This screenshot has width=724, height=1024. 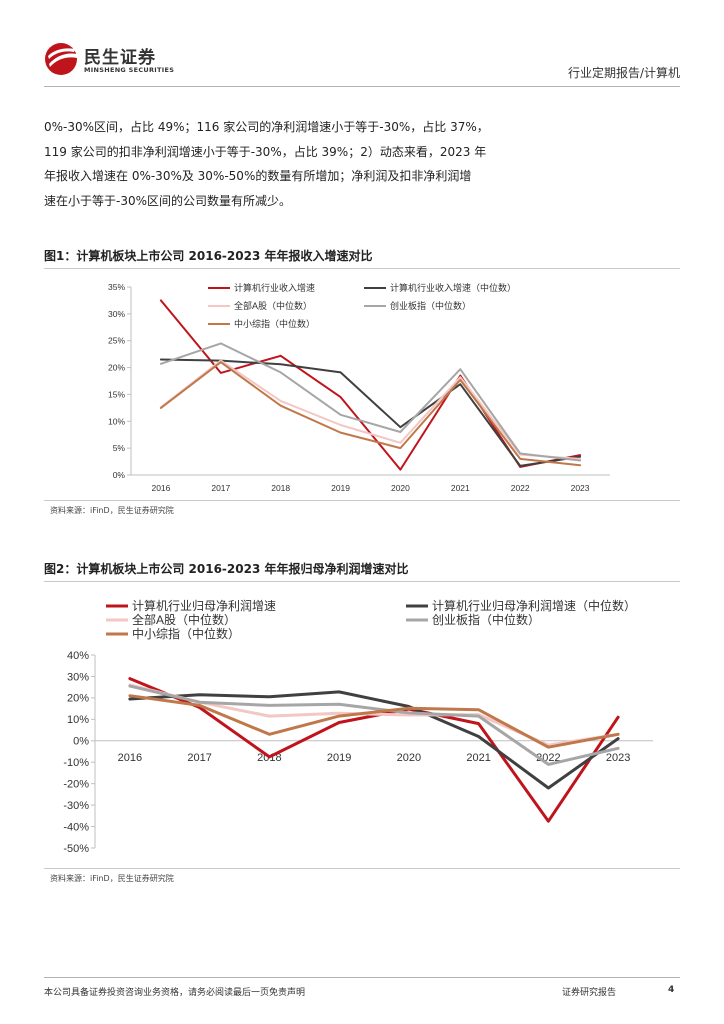 What do you see at coordinates (274, 287) in the screenshot?
I see `legend-label: 计算机行业收入增速` at bounding box center [274, 287].